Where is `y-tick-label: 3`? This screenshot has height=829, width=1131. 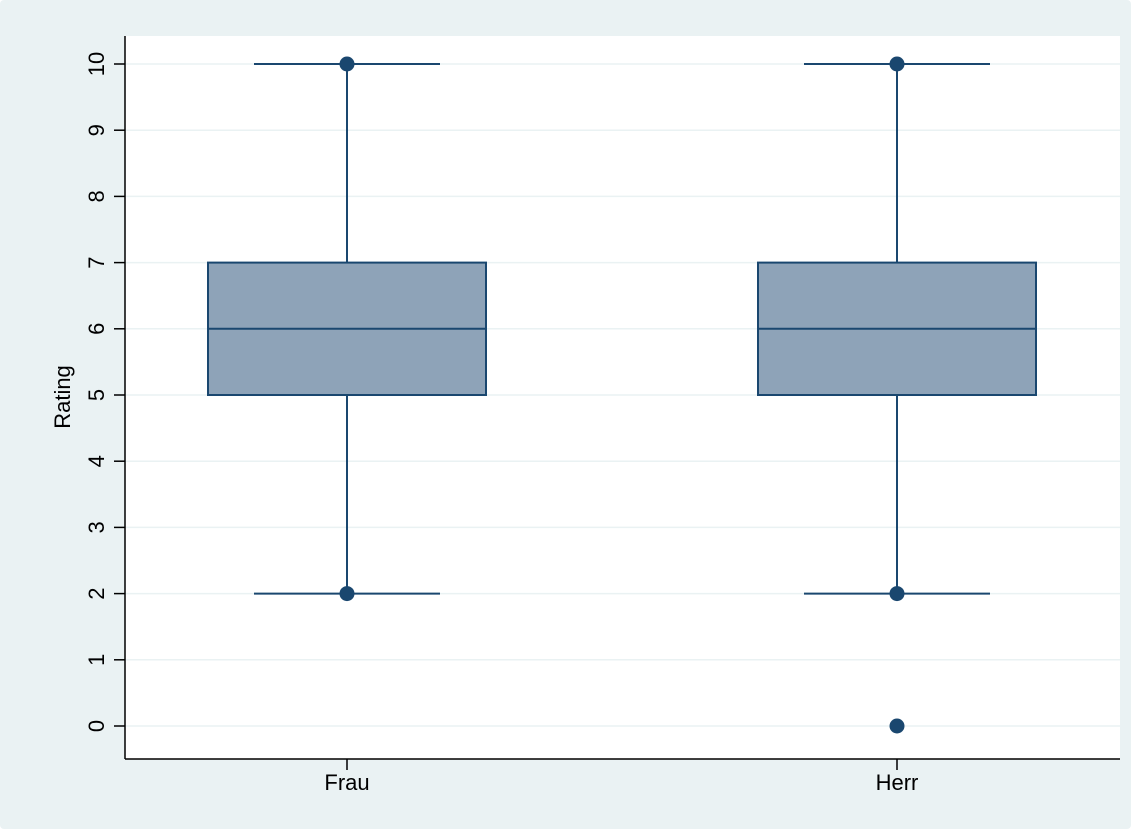 y-tick-label: 3 is located at coordinates (96, 527).